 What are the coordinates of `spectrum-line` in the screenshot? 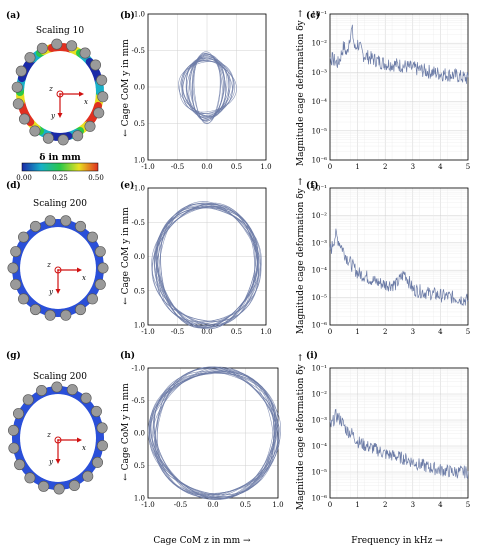 It's located at (399, 54).